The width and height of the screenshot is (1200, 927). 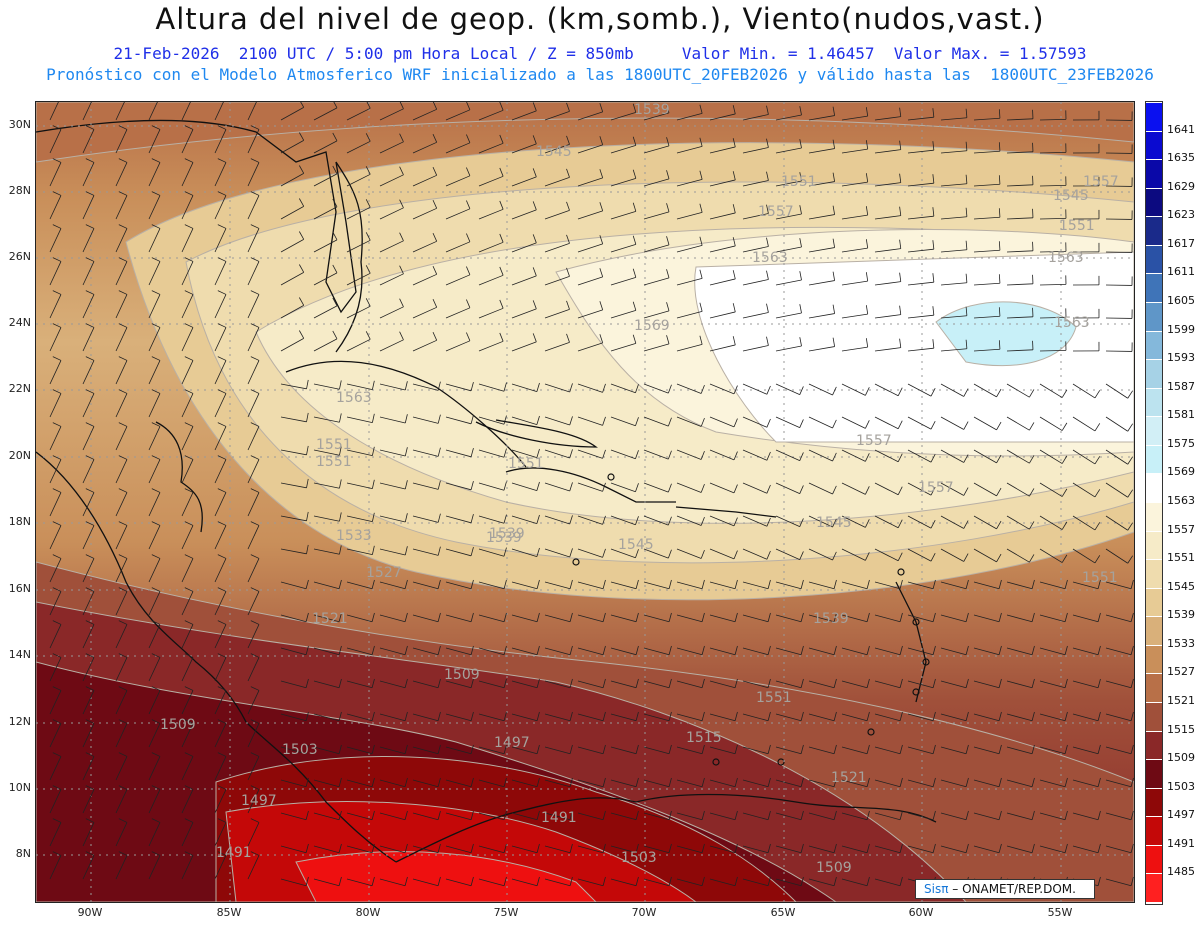 What do you see at coordinates (1181, 300) in the screenshot?
I see `colorbar-level-label: 1605` at bounding box center [1181, 300].